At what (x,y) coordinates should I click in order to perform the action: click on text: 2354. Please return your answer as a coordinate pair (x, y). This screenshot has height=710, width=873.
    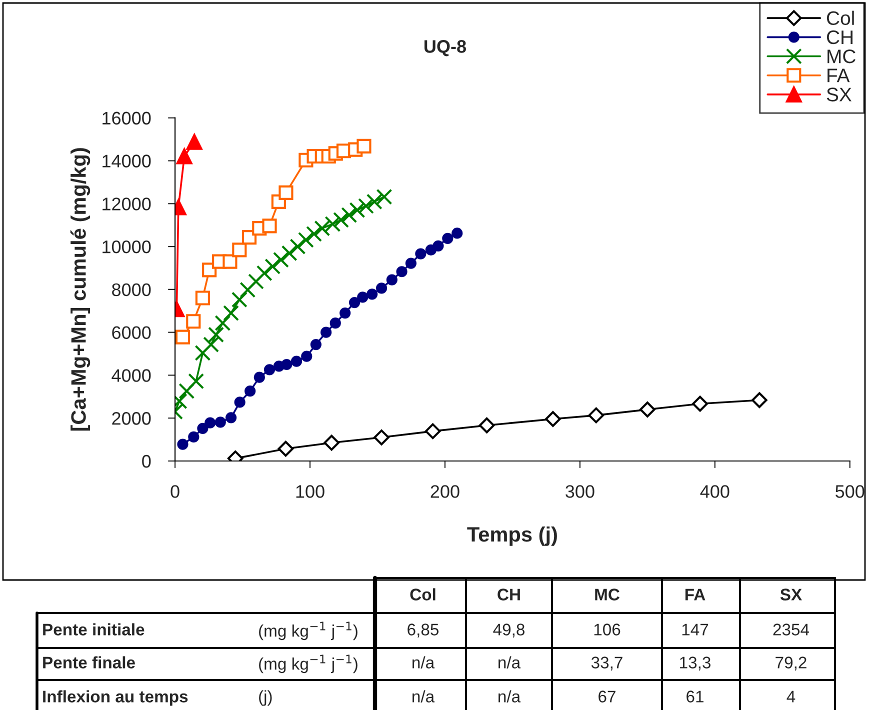
    Looking at the image, I should click on (791, 630).